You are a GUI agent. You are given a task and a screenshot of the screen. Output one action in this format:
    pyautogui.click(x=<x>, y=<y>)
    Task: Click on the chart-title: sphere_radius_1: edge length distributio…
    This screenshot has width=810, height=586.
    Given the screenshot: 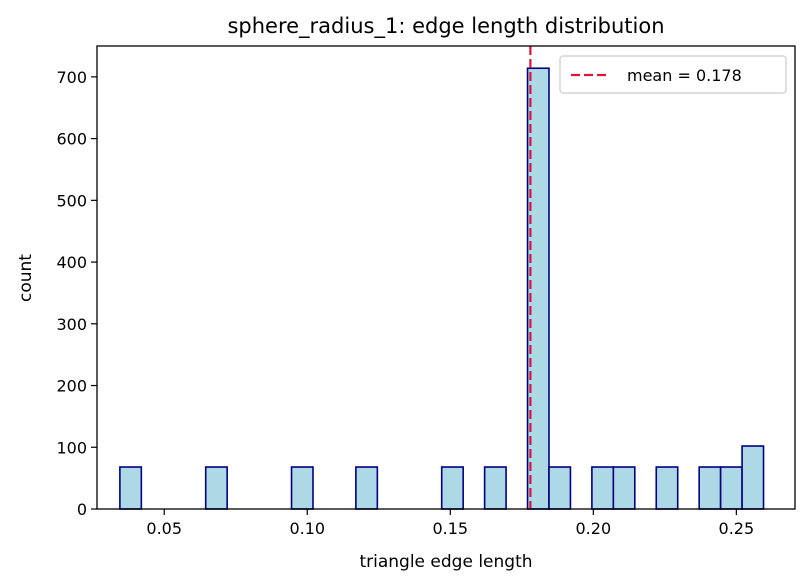 What is the action you would take?
    pyautogui.click(x=445, y=26)
    